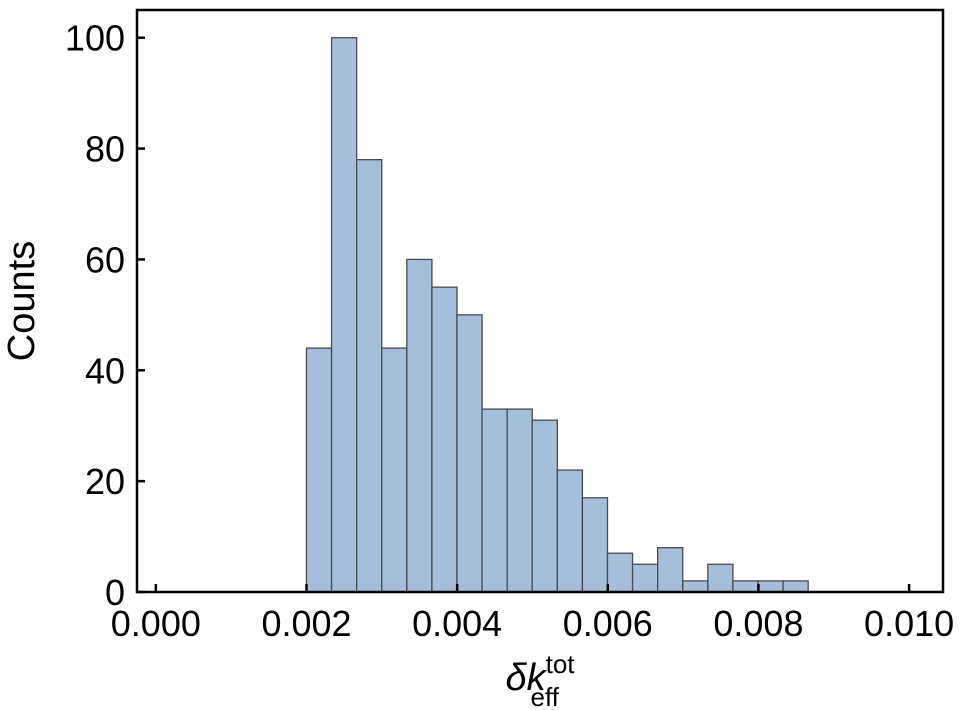  Describe the element at coordinates (105, 315) in the screenshot. I see `y-axis-ticks: 0 20 40 60 80 100` at that location.